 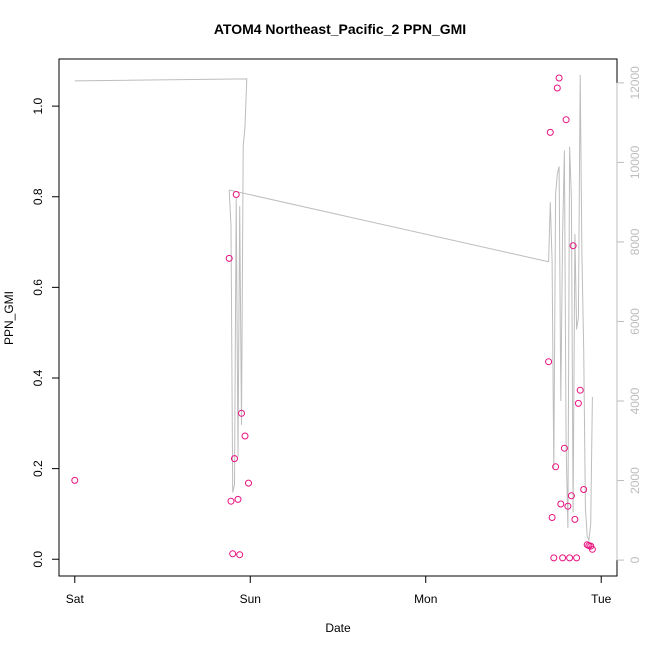 What do you see at coordinates (635, 321) in the screenshot?
I see `y2-tick-label: 6000` at bounding box center [635, 321].